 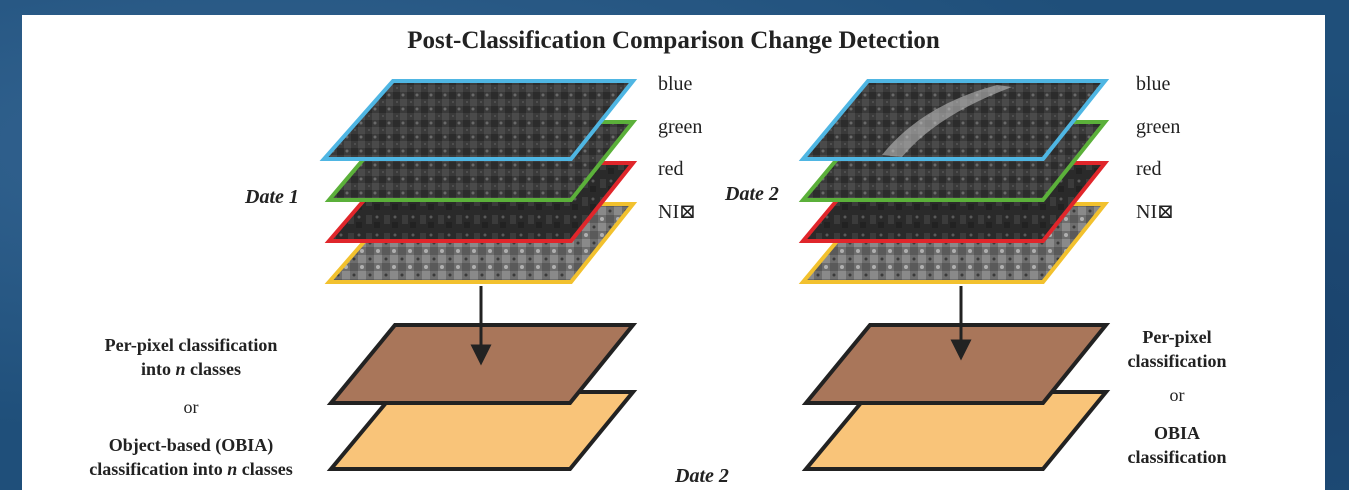 I want to click on right-class-line2: classification, so click(x=1177, y=361).